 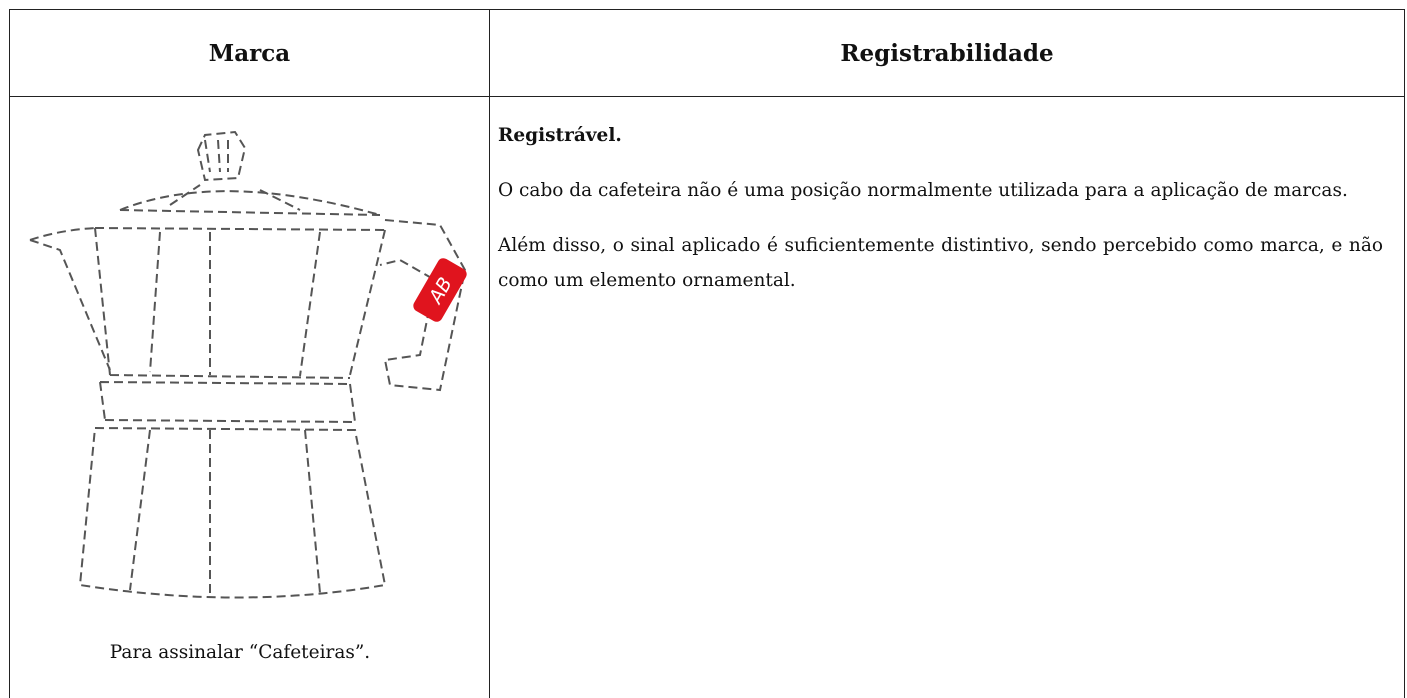 I want to click on caption: Para assinalar “Cafeteiras”., so click(x=240, y=652).